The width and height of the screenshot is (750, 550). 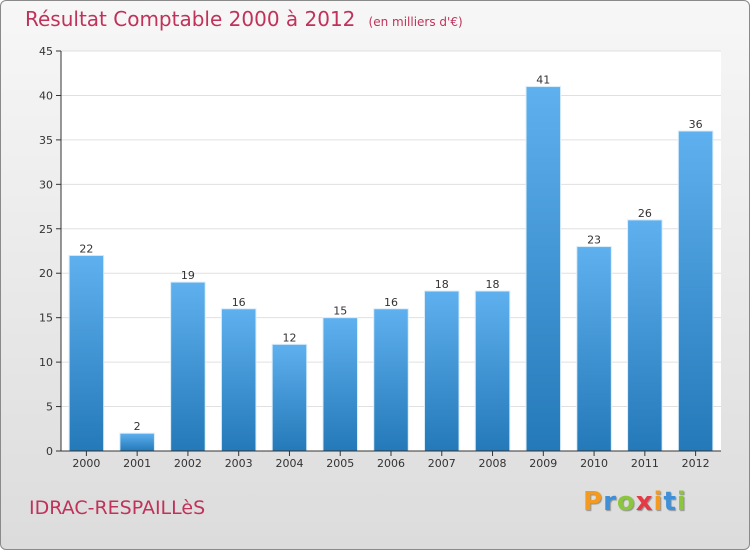 What do you see at coordinates (340, 384) in the screenshot?
I see `bar-2005` at bounding box center [340, 384].